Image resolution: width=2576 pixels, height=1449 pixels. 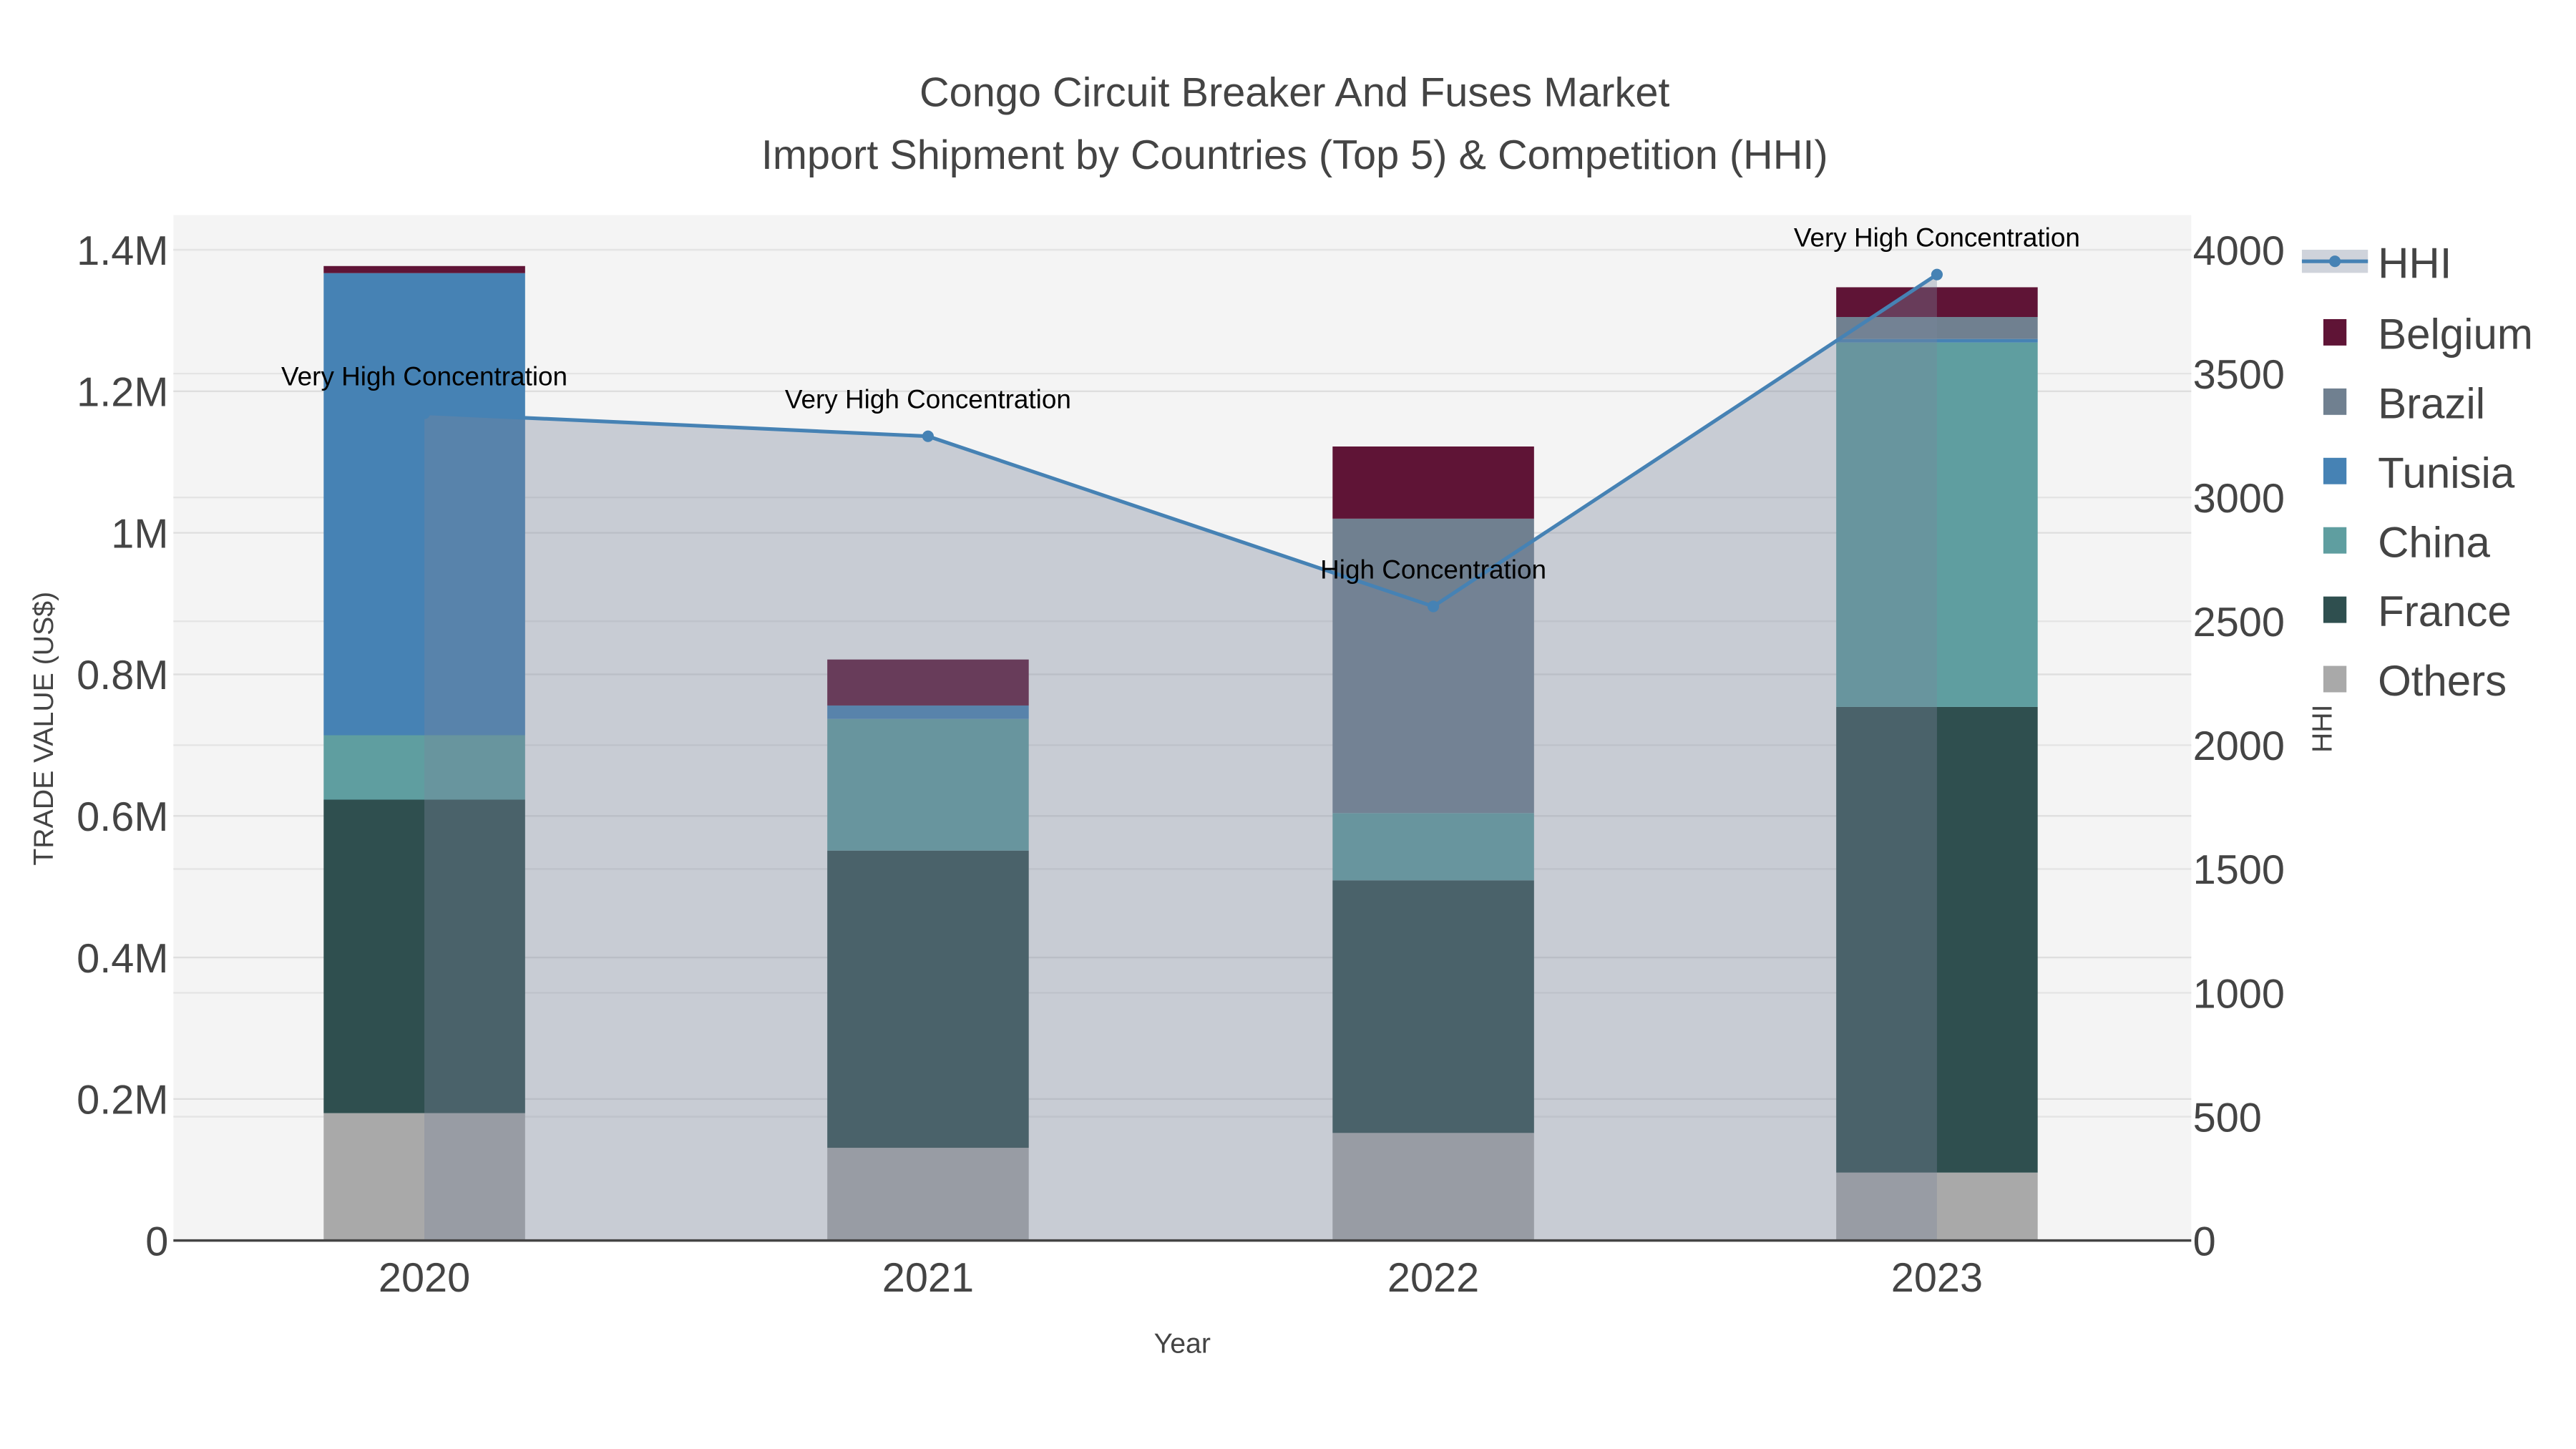 I want to click on y2-tick-label: 3000, so click(x=2239, y=499).